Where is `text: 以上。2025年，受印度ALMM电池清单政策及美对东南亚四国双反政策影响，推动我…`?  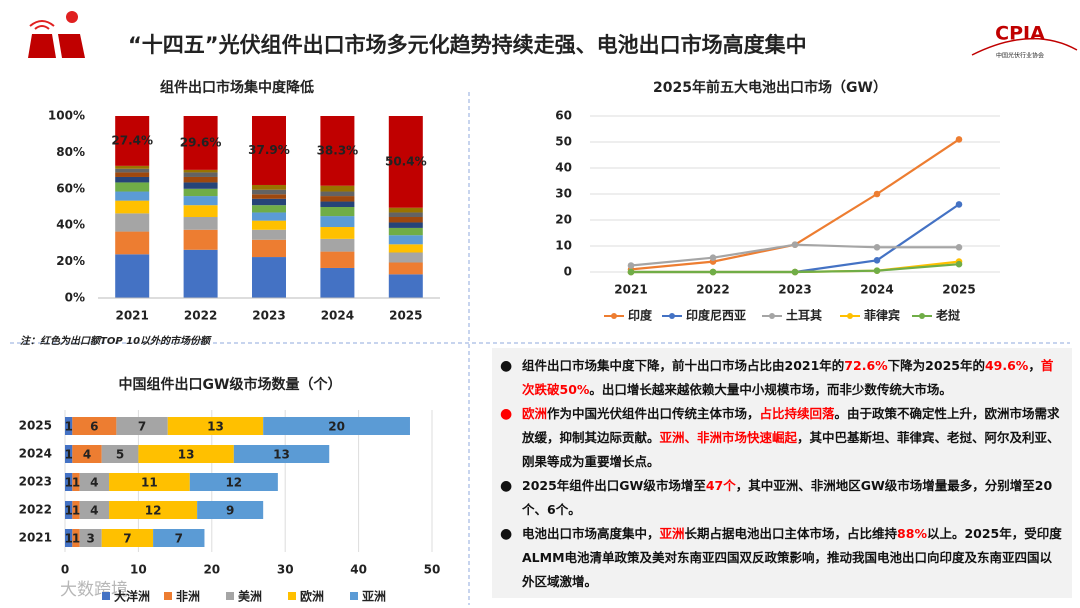 text: 以上。2025年，受印度ALMM电池清单政策及美对东南亚四国双反政策影响，推动我… is located at coordinates (792, 557).